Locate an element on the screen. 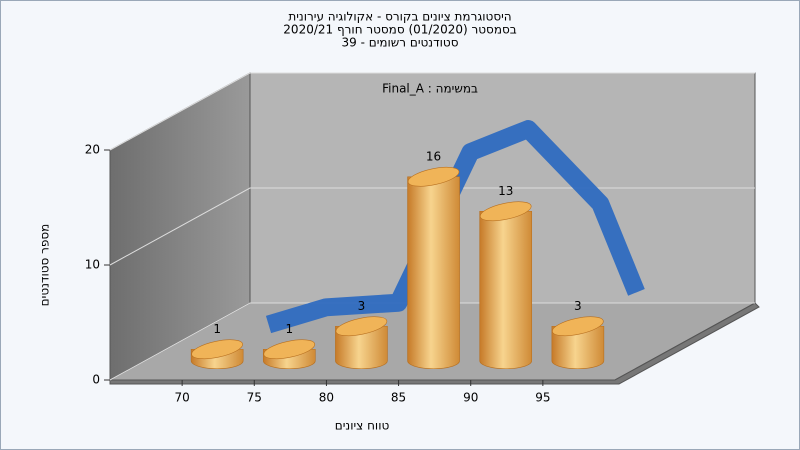 This screenshot has height=450, width=800. title-line: בסמסטר (01/2020) סמסטר חורף 2020/21 is located at coordinates (399, 30).